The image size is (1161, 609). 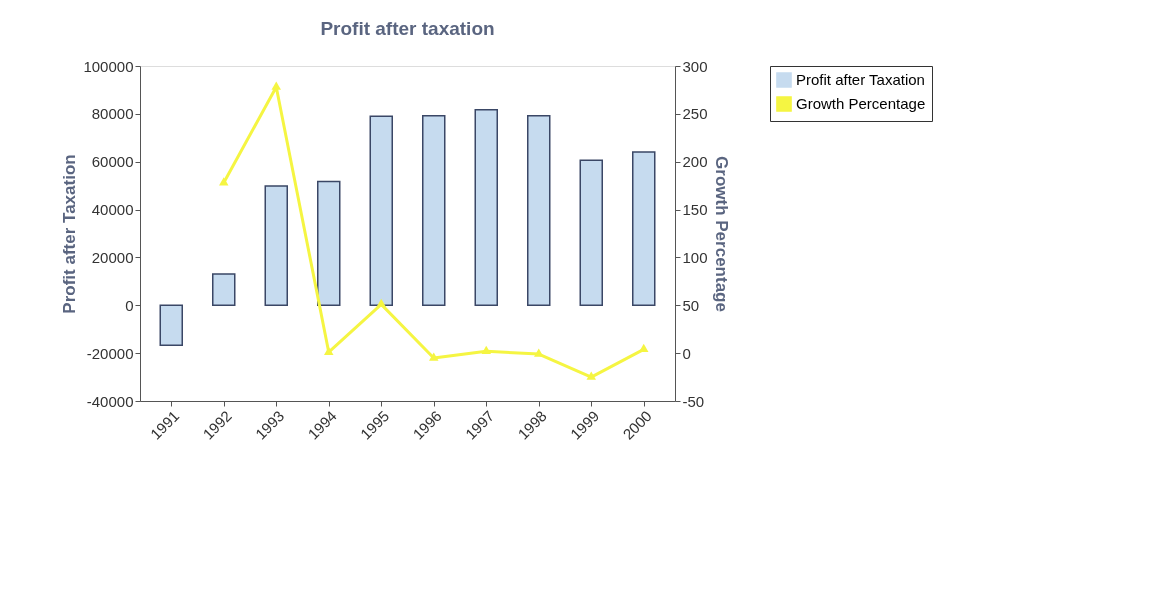 What do you see at coordinates (686, 353) in the screenshot?
I see `y2-tick-label: 0` at bounding box center [686, 353].